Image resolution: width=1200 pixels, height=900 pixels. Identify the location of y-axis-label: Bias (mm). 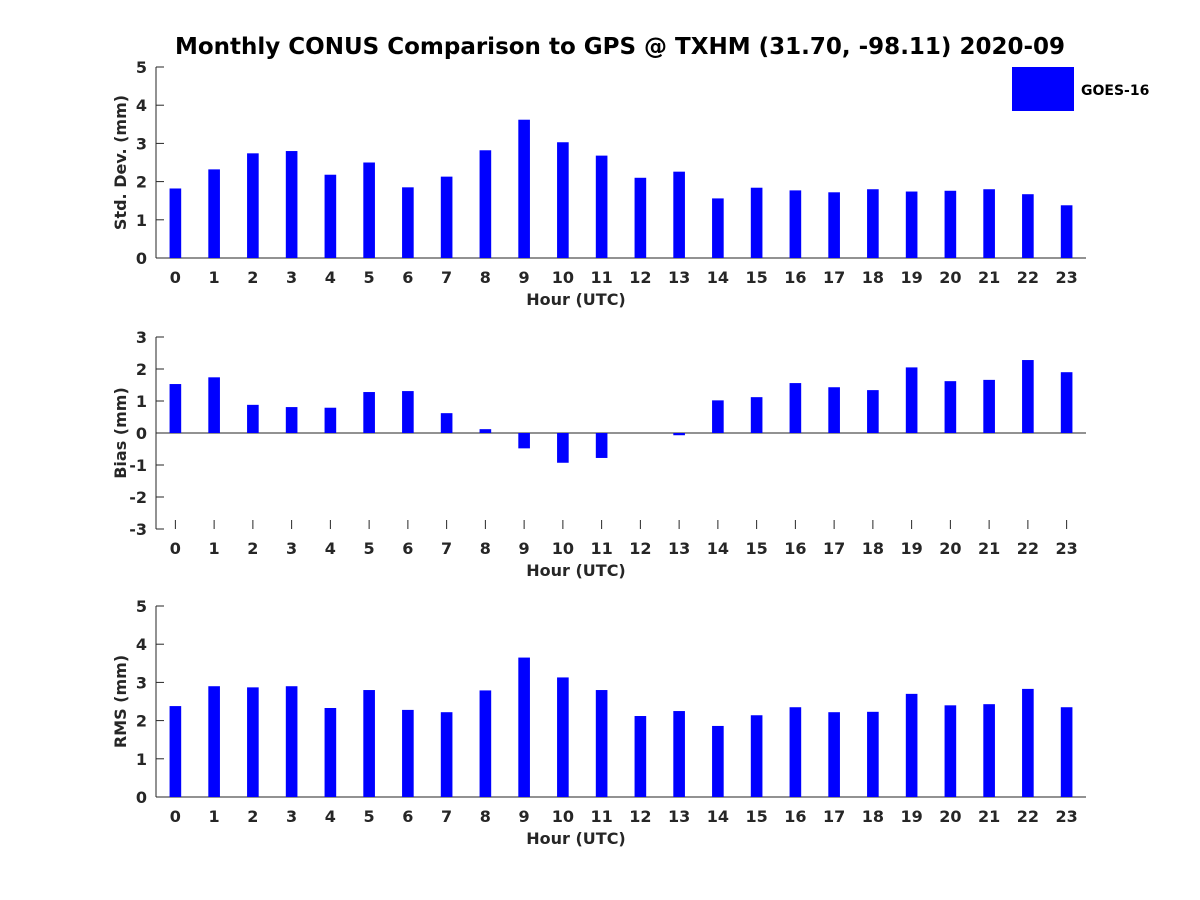
(120, 433).